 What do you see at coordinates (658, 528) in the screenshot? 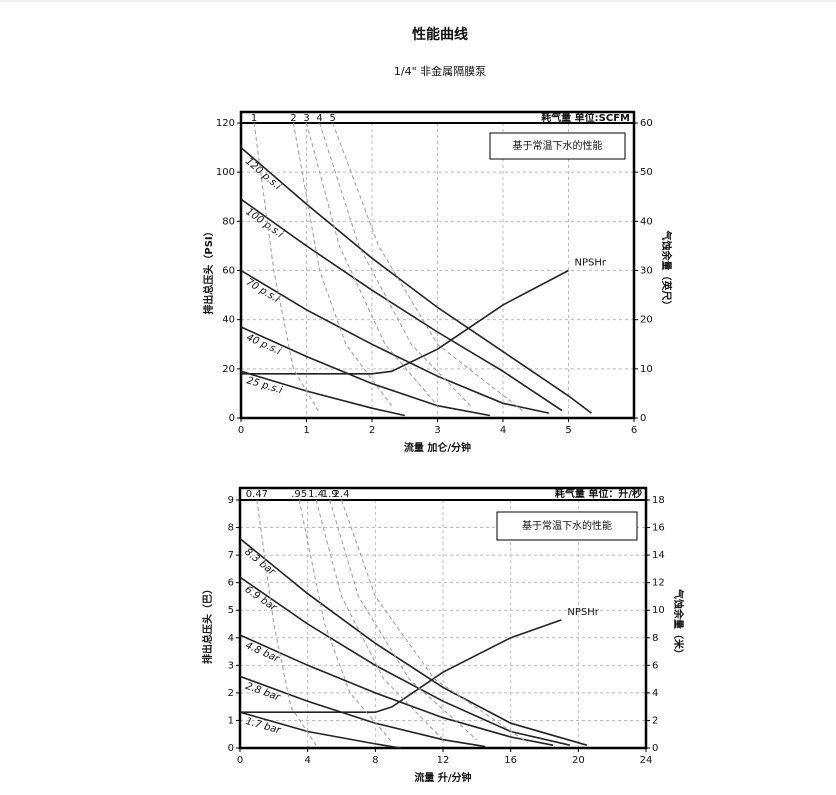
I see `y2-tick-label: 16` at bounding box center [658, 528].